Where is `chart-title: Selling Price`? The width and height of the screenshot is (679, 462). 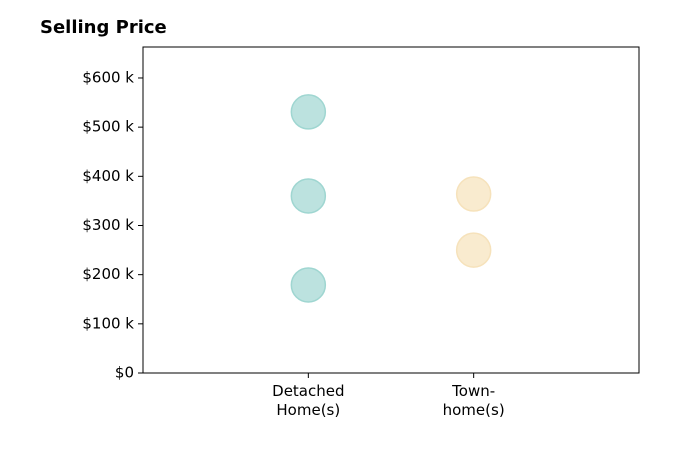
chart-title: Selling Price is located at coordinates (103, 27).